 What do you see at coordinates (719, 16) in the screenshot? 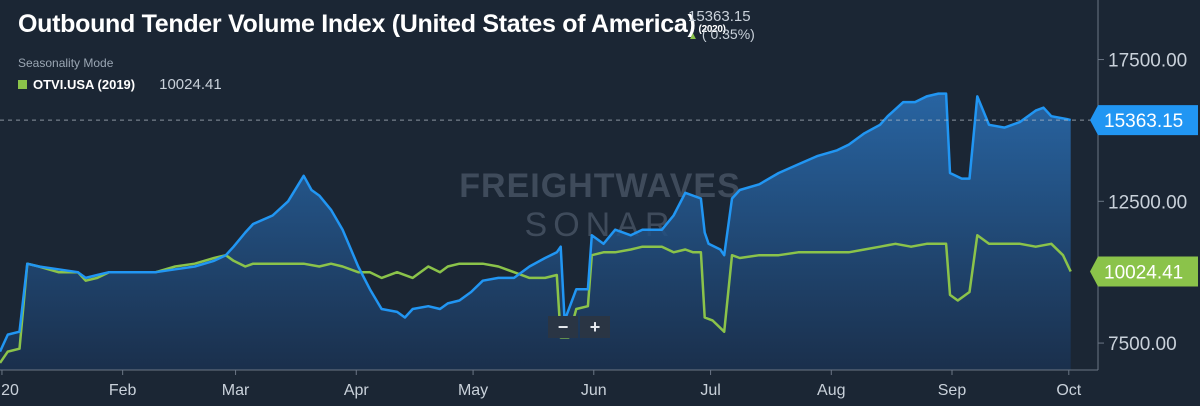
I see `current-value: 15363.15` at bounding box center [719, 16].